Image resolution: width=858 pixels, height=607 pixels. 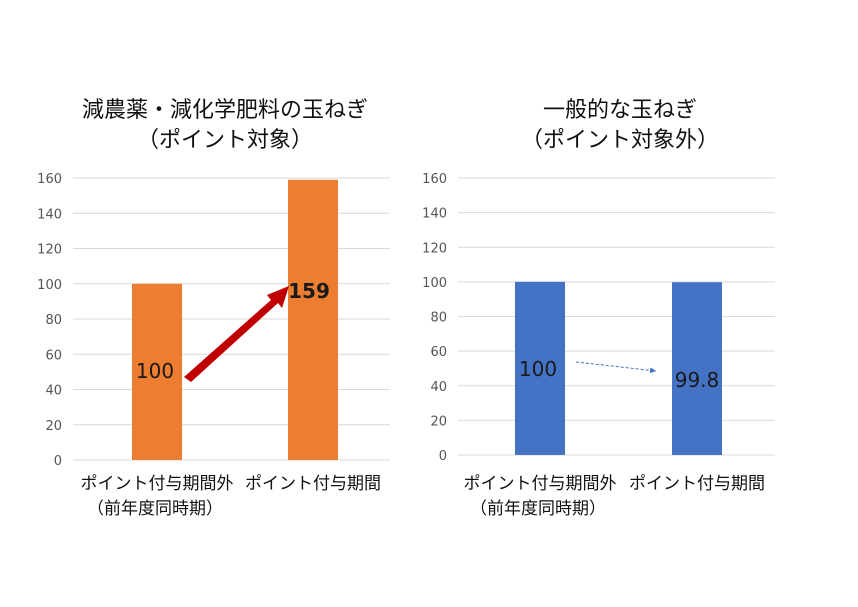 I want to click on left-bar-1-data-label: 100, so click(x=155, y=371).